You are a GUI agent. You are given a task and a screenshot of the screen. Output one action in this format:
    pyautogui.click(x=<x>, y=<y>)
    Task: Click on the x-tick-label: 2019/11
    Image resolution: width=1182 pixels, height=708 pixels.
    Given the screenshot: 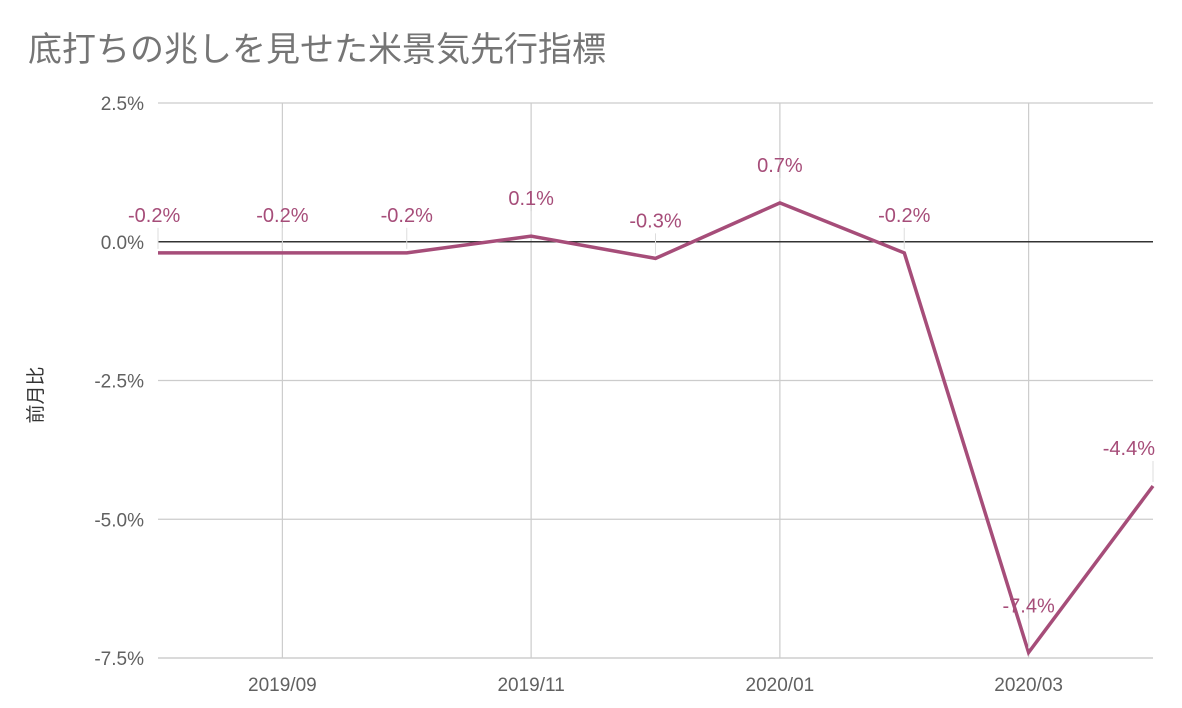 What is the action you would take?
    pyautogui.click(x=530, y=685)
    